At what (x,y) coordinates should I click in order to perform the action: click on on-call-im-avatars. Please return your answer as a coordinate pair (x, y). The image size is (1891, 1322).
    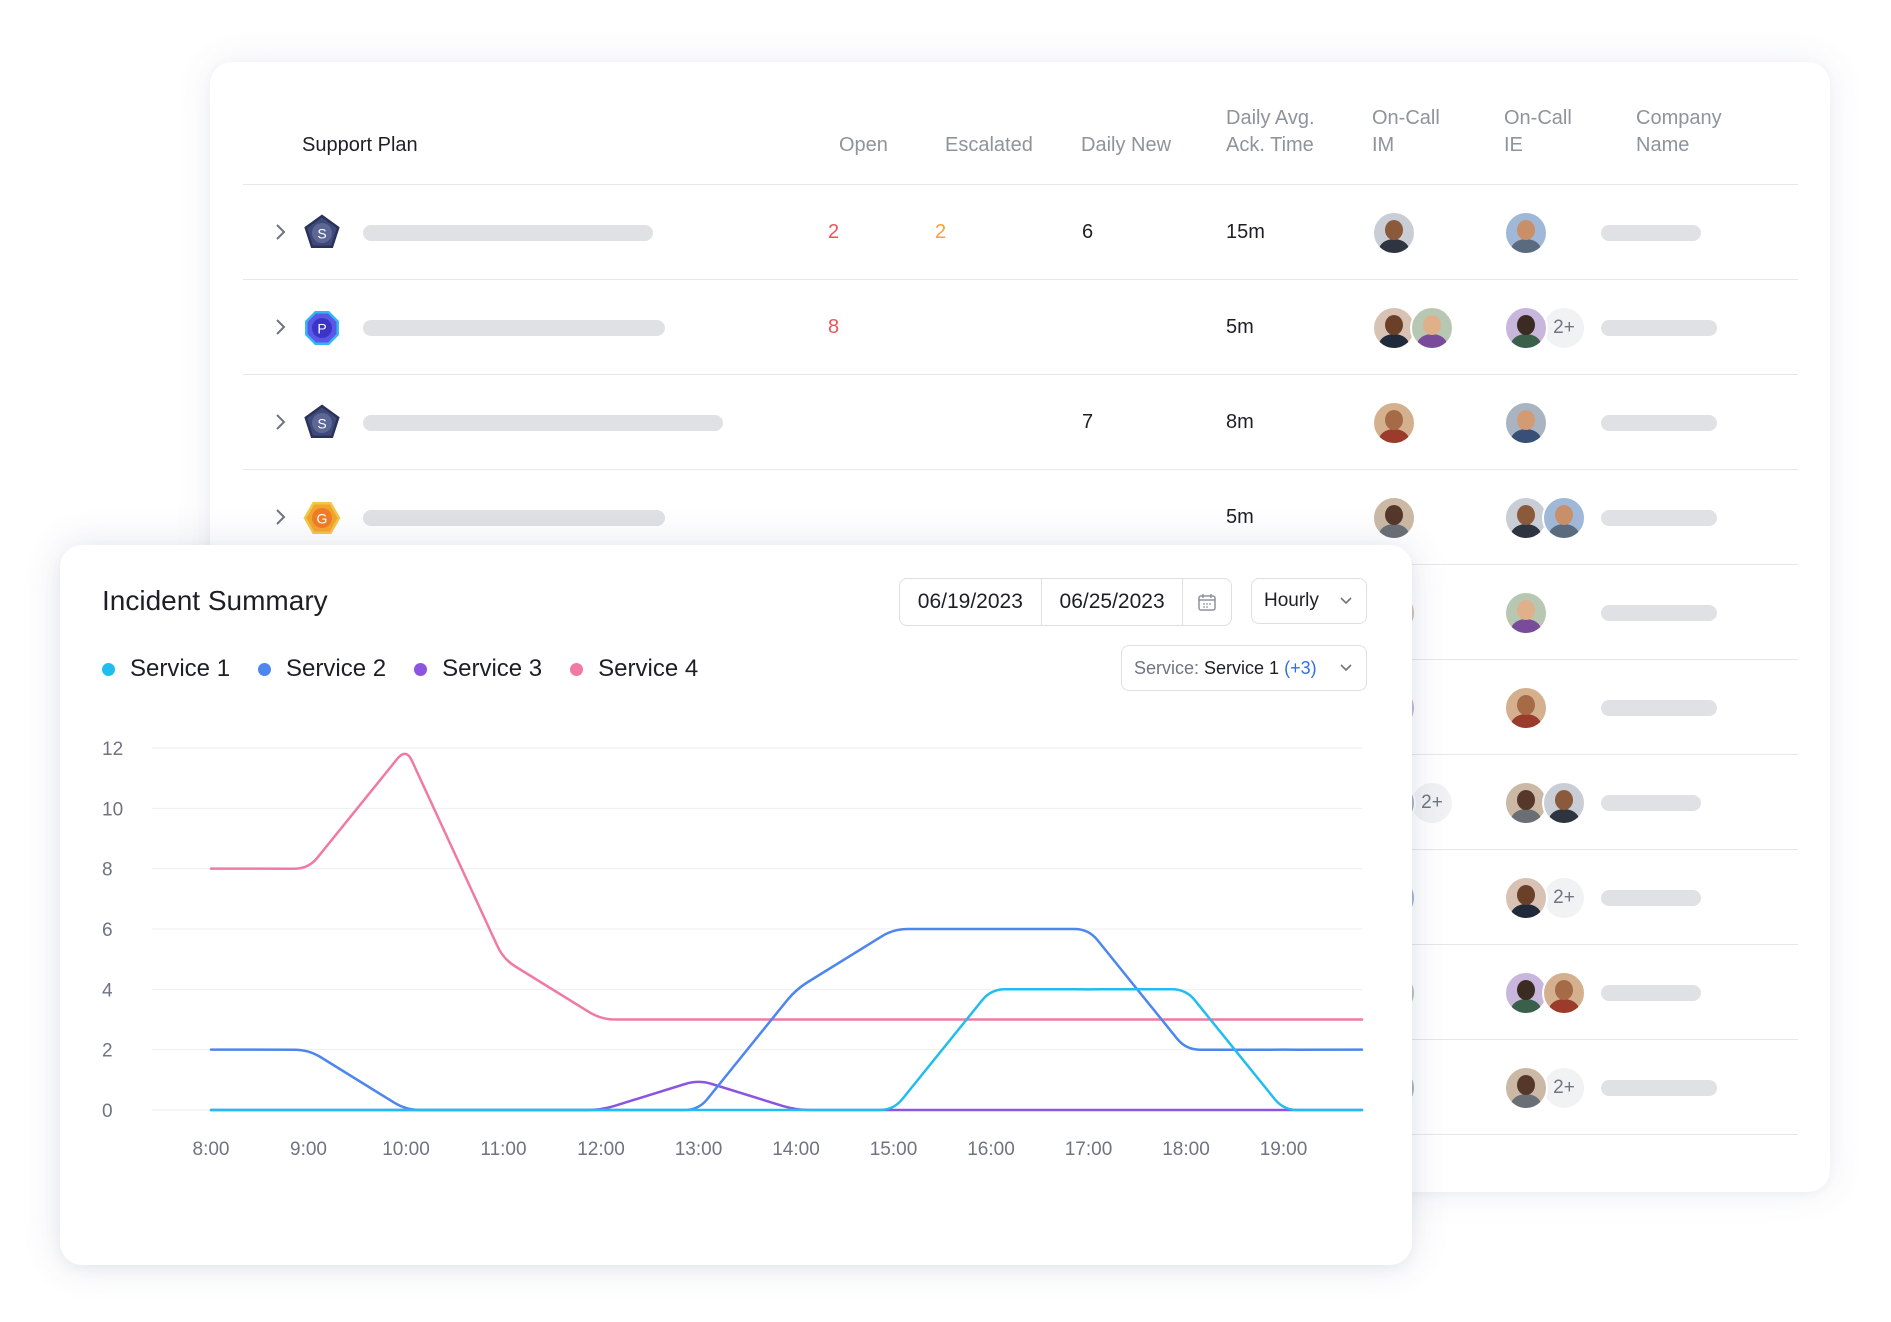
    Looking at the image, I should click on (1413, 328).